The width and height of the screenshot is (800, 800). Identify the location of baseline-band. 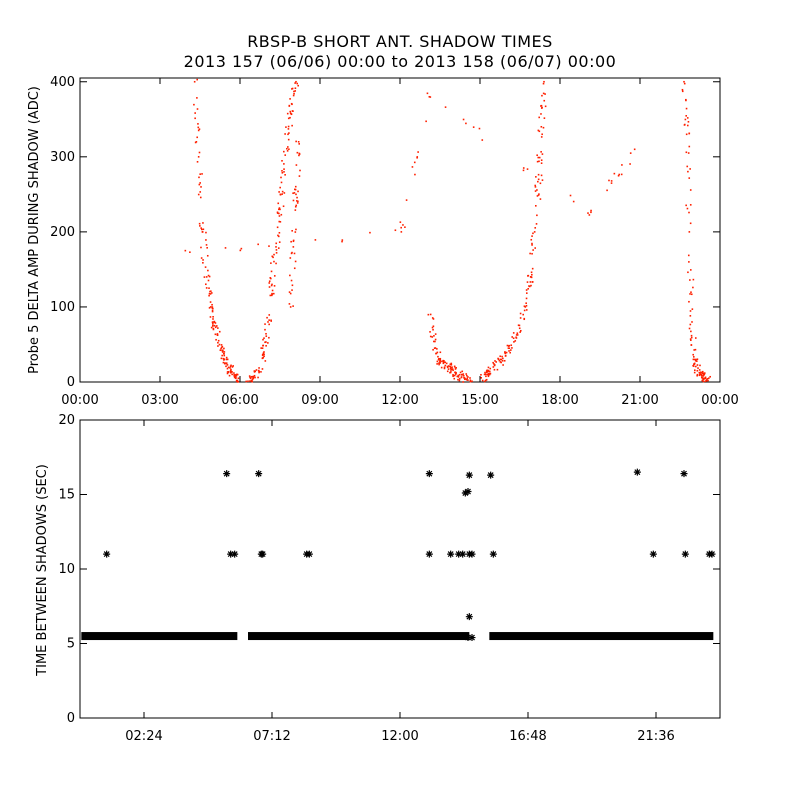
(359, 636).